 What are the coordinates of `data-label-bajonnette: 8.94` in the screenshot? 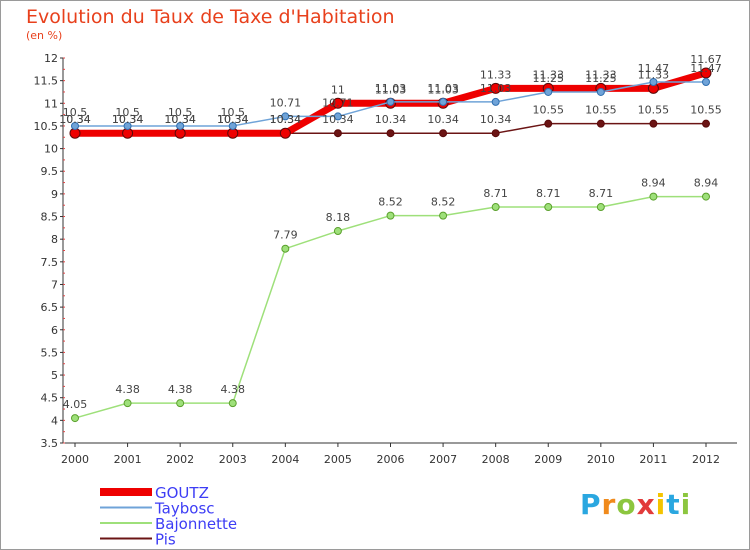 It's located at (706, 183).